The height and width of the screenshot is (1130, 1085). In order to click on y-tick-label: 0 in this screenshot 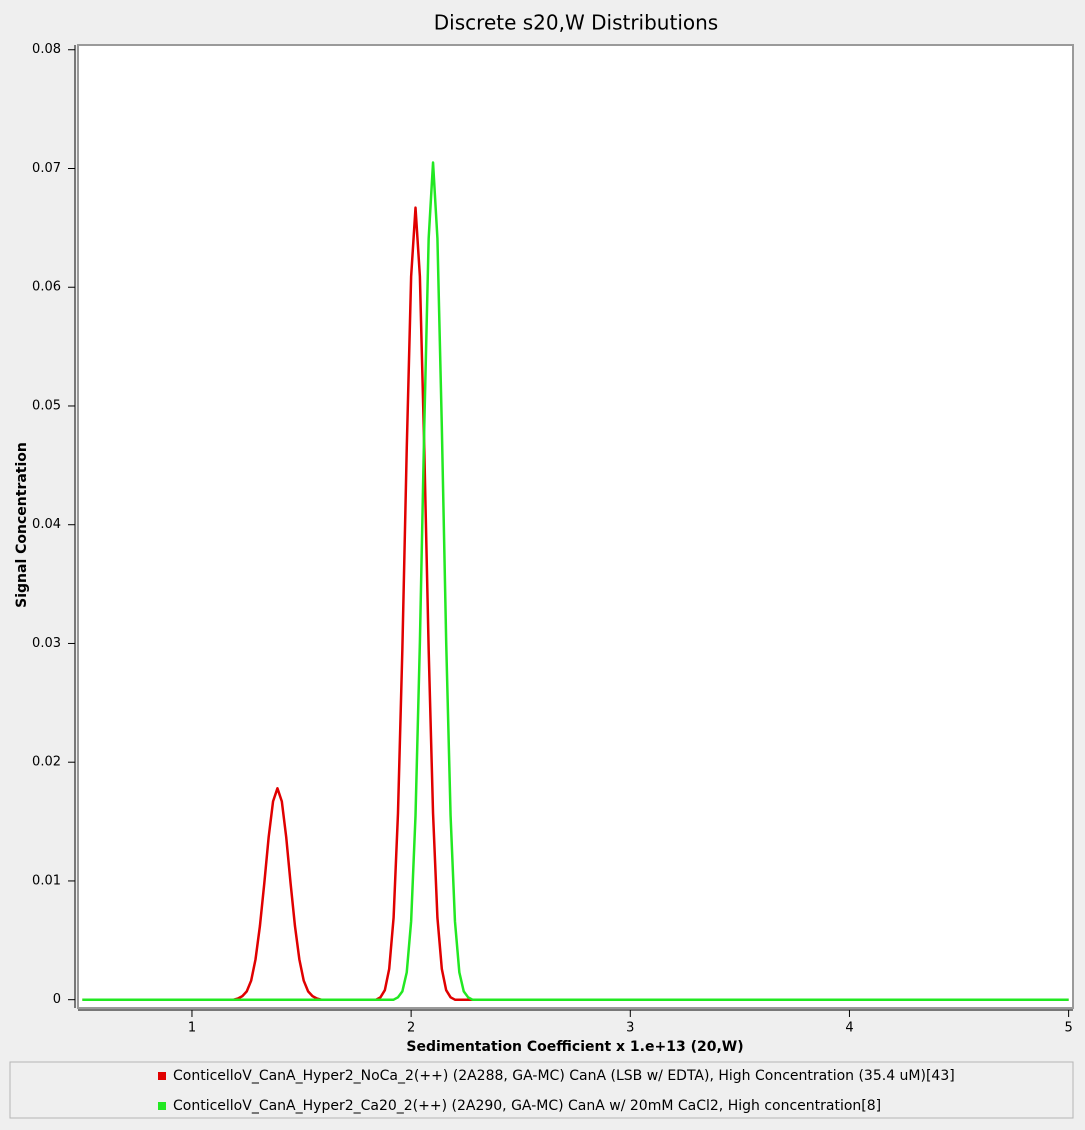, I will do `click(57, 999)`.